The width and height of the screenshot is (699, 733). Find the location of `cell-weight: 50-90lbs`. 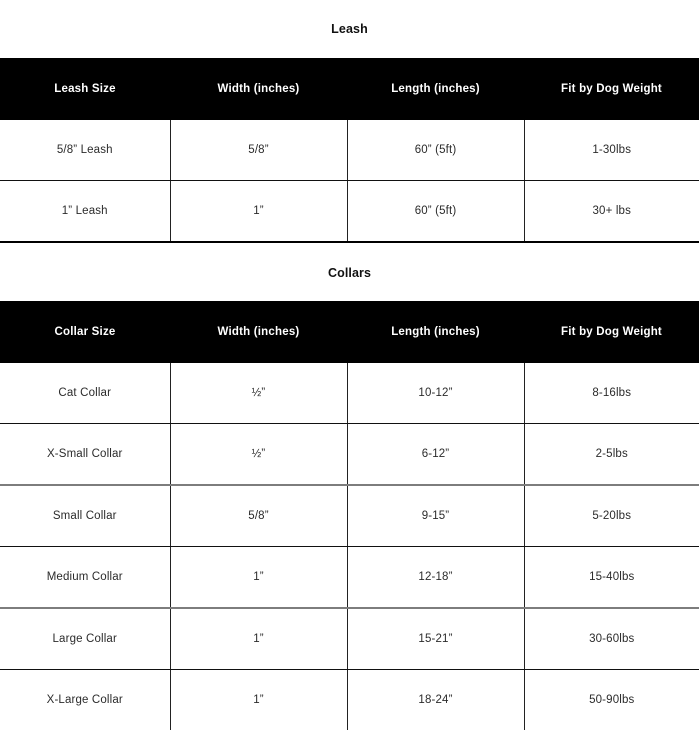

cell-weight: 50-90lbs is located at coordinates (611, 699).